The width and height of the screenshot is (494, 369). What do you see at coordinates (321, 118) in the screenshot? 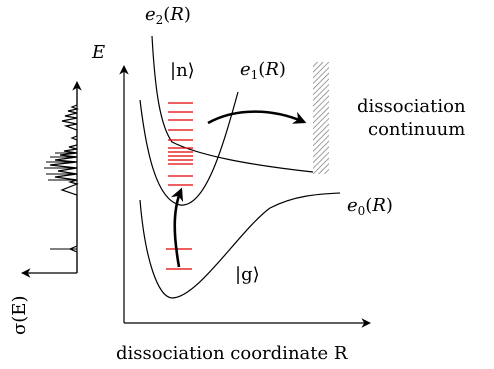
I see `dissociation-continuum-block` at bounding box center [321, 118].